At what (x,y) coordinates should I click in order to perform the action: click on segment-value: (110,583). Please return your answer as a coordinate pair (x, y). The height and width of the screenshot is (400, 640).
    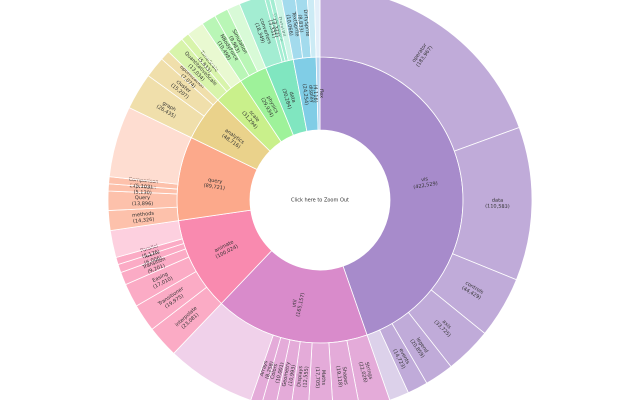
    Looking at the image, I should click on (497, 207).